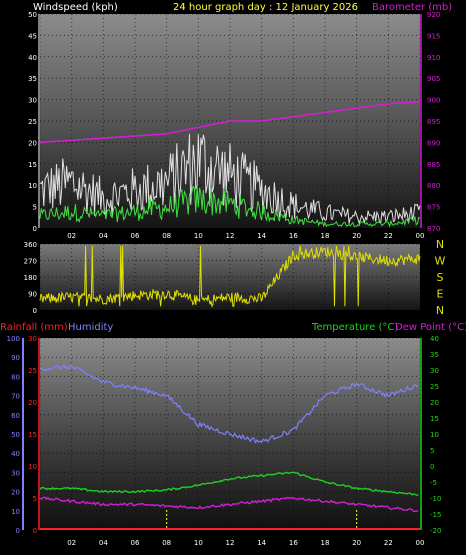  What do you see at coordinates (32, 79) in the screenshot?
I see `wind-tick-label: 35` at bounding box center [32, 79].